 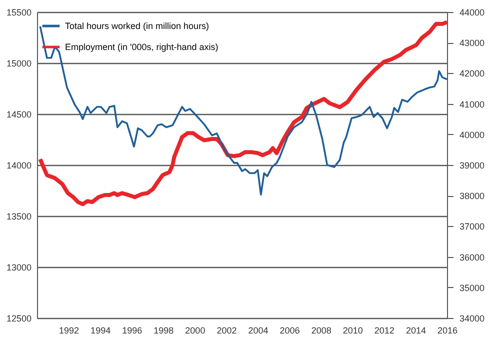 What do you see at coordinates (164, 331) in the screenshot?
I see `x-tick-label: 1998` at bounding box center [164, 331].